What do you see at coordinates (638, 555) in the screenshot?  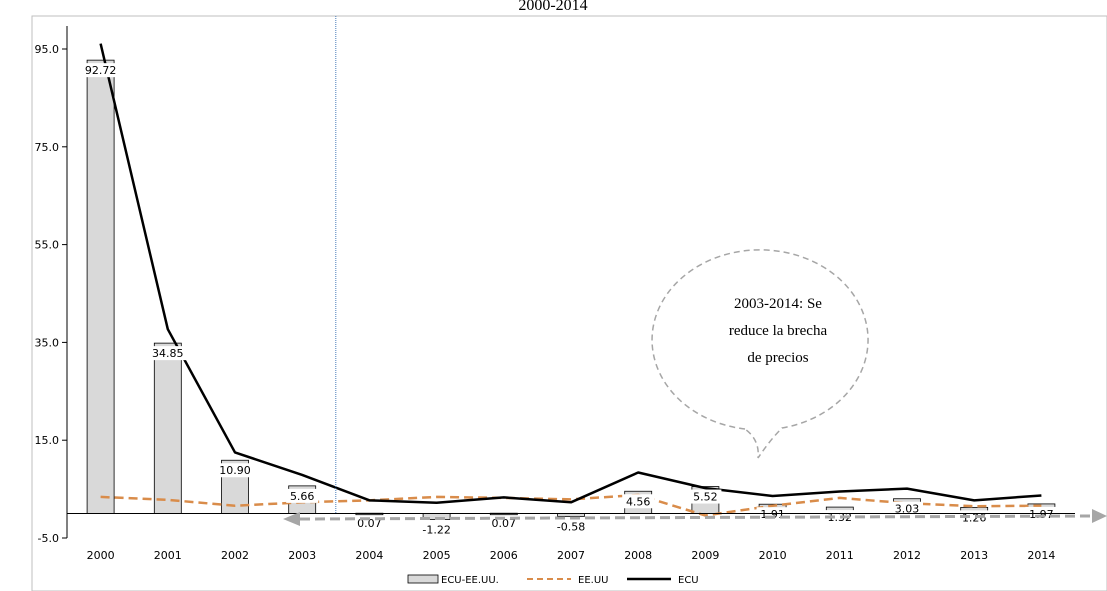 I see `x-tick-label: 2008` at bounding box center [638, 555].